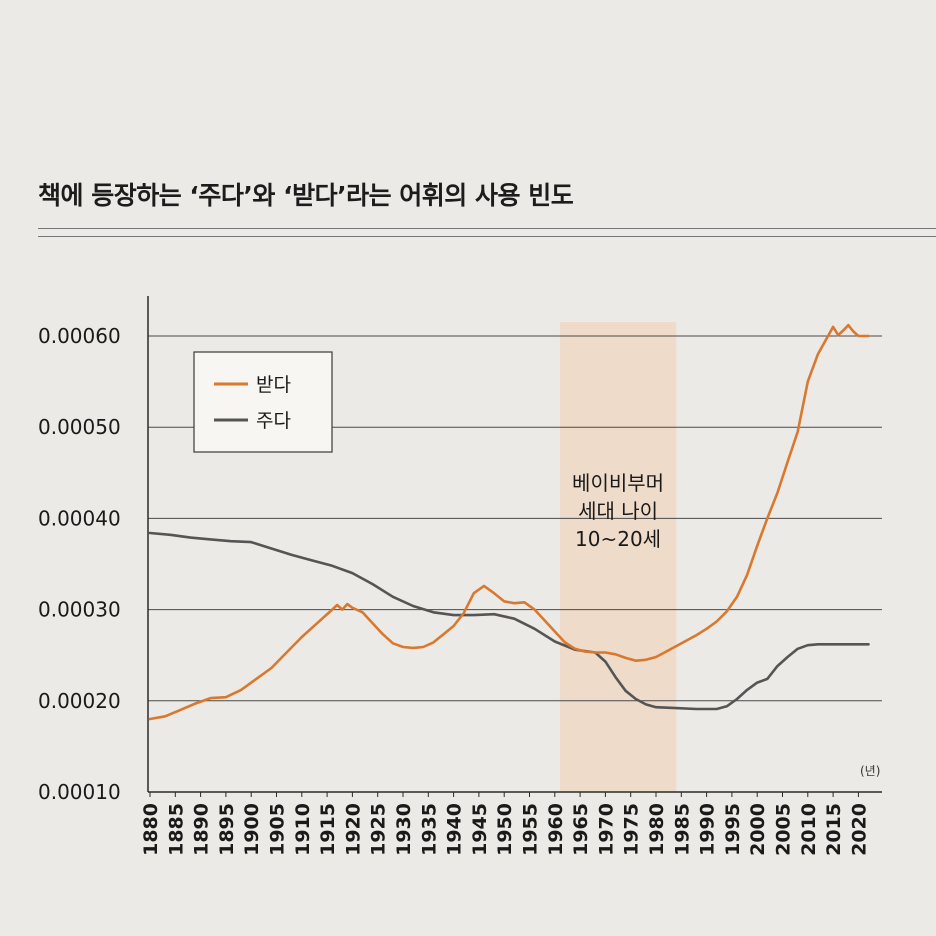 The height and width of the screenshot is (936, 936). I want to click on x-tick-label: 2000, so click(758, 829).